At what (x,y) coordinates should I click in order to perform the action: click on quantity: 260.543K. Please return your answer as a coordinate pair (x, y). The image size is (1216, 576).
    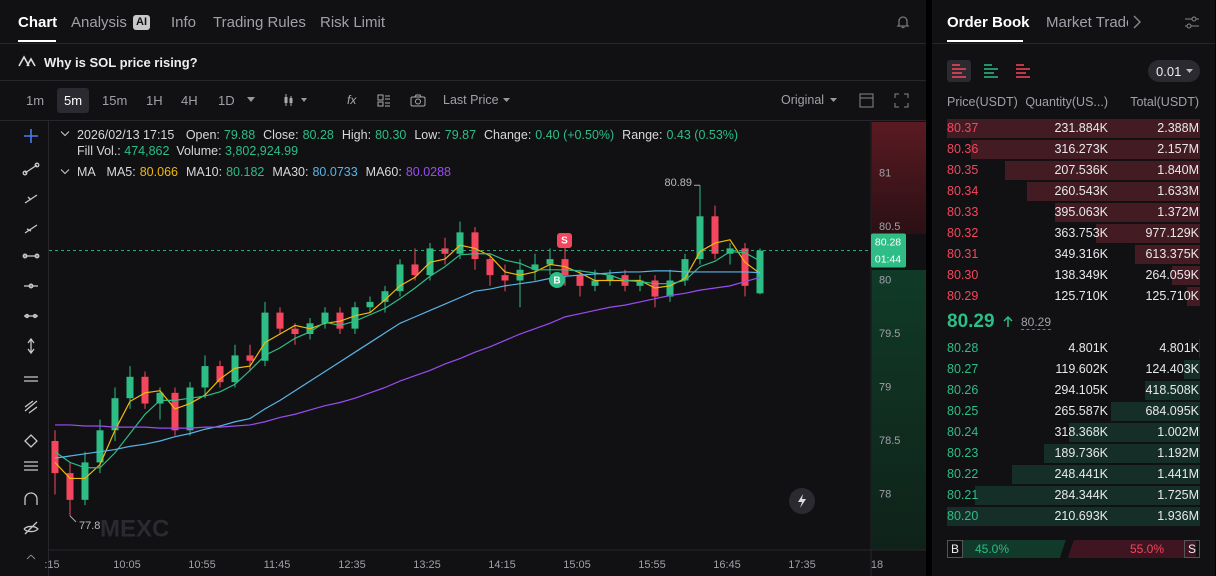
    Looking at the image, I should click on (1081, 191).